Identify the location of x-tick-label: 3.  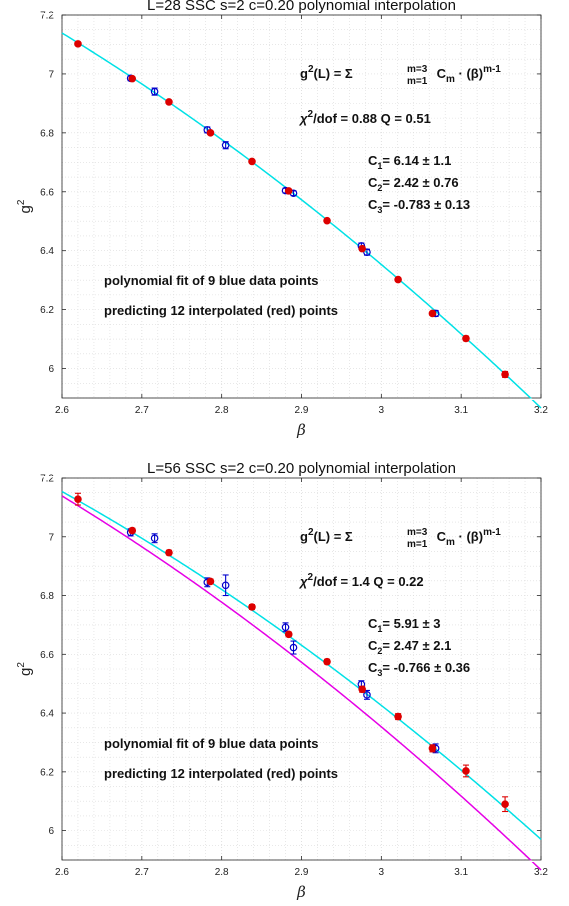
(382, 410).